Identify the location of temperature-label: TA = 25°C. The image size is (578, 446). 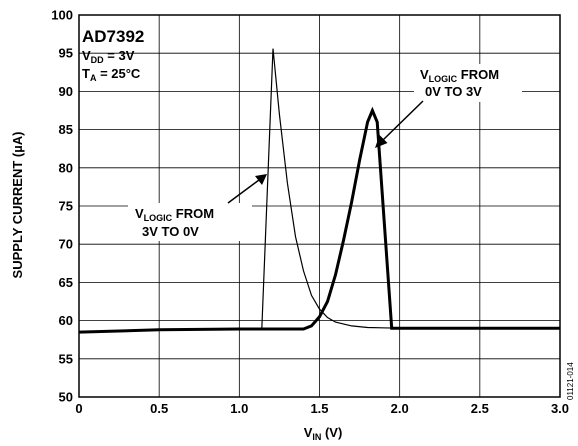
(111, 74).